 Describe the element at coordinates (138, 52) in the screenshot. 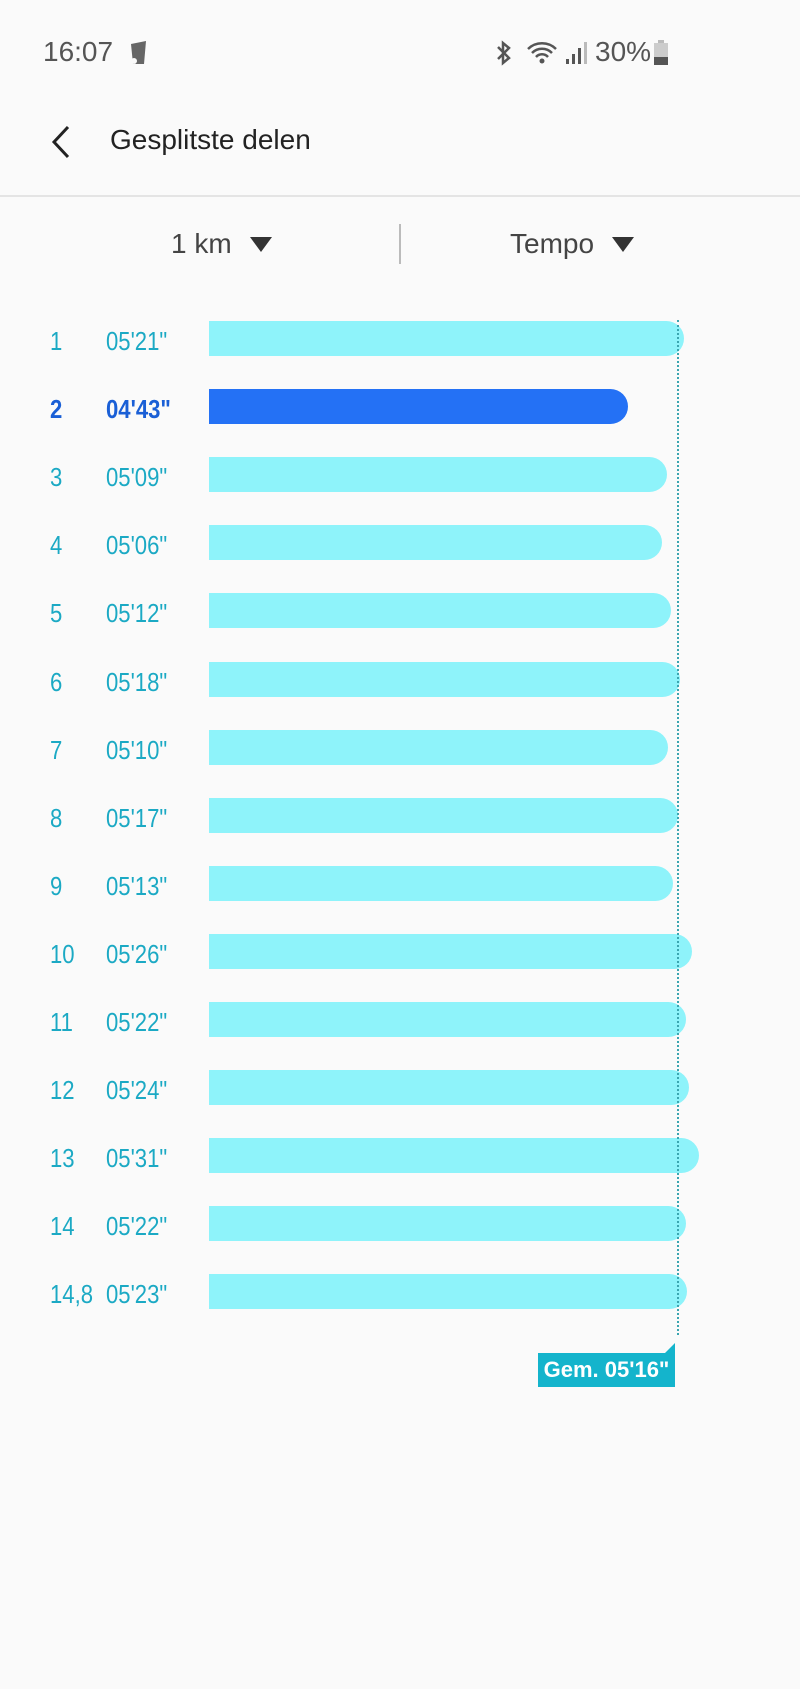

I see `trash-notification-icon` at that location.